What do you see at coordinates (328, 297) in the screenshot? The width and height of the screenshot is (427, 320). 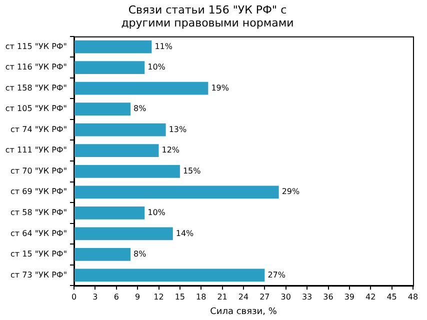 I see `x-tick-label: 36` at bounding box center [328, 297].